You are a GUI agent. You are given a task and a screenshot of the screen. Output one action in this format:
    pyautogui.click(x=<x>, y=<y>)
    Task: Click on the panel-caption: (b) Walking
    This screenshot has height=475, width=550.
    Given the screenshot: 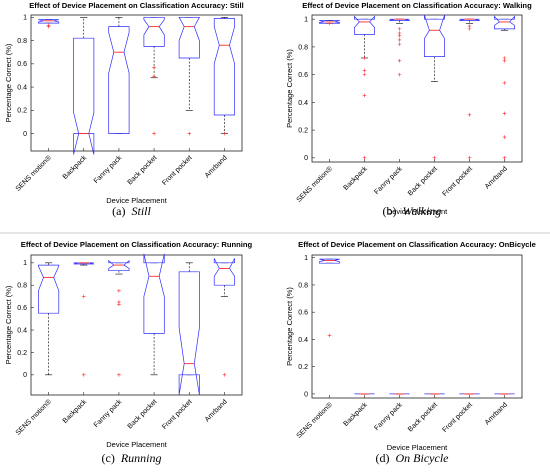 What is the action you would take?
    pyautogui.click(x=412, y=211)
    